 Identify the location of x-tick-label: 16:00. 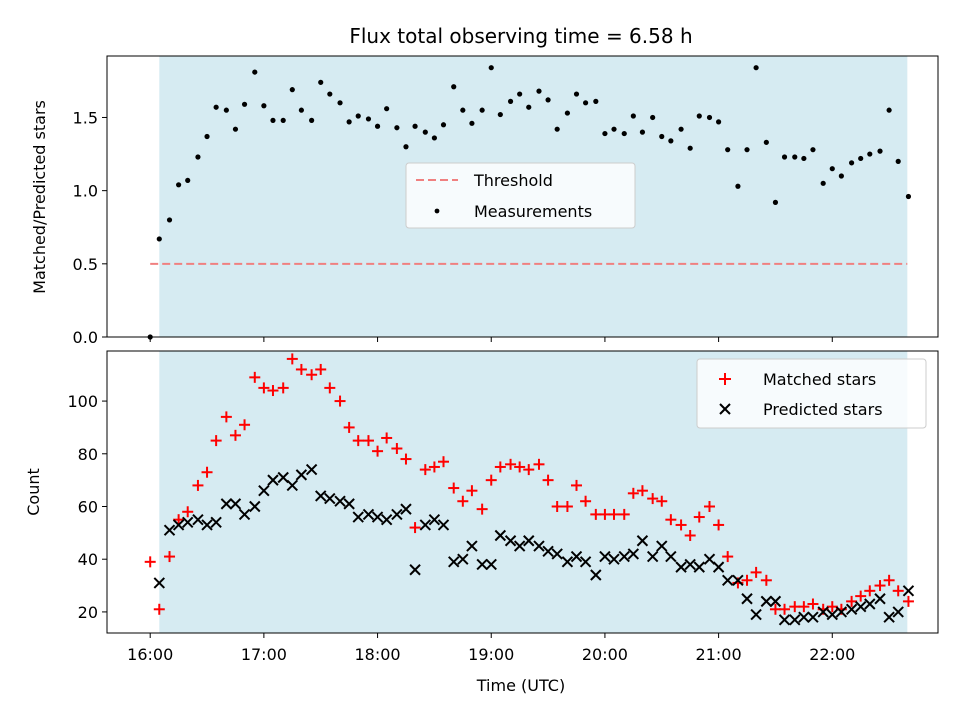
(150, 654).